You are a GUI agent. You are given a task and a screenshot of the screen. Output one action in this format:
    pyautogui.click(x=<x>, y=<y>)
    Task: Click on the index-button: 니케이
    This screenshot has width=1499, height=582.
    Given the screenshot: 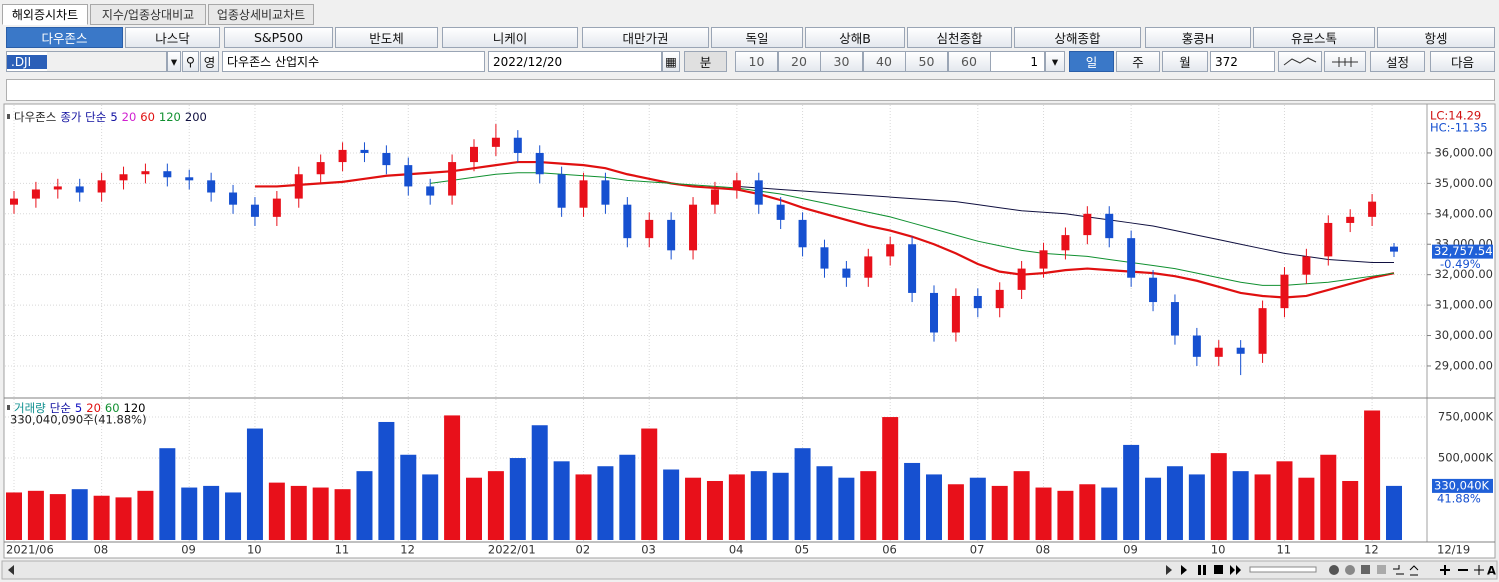 What is the action you would take?
    pyautogui.click(x=510, y=37)
    